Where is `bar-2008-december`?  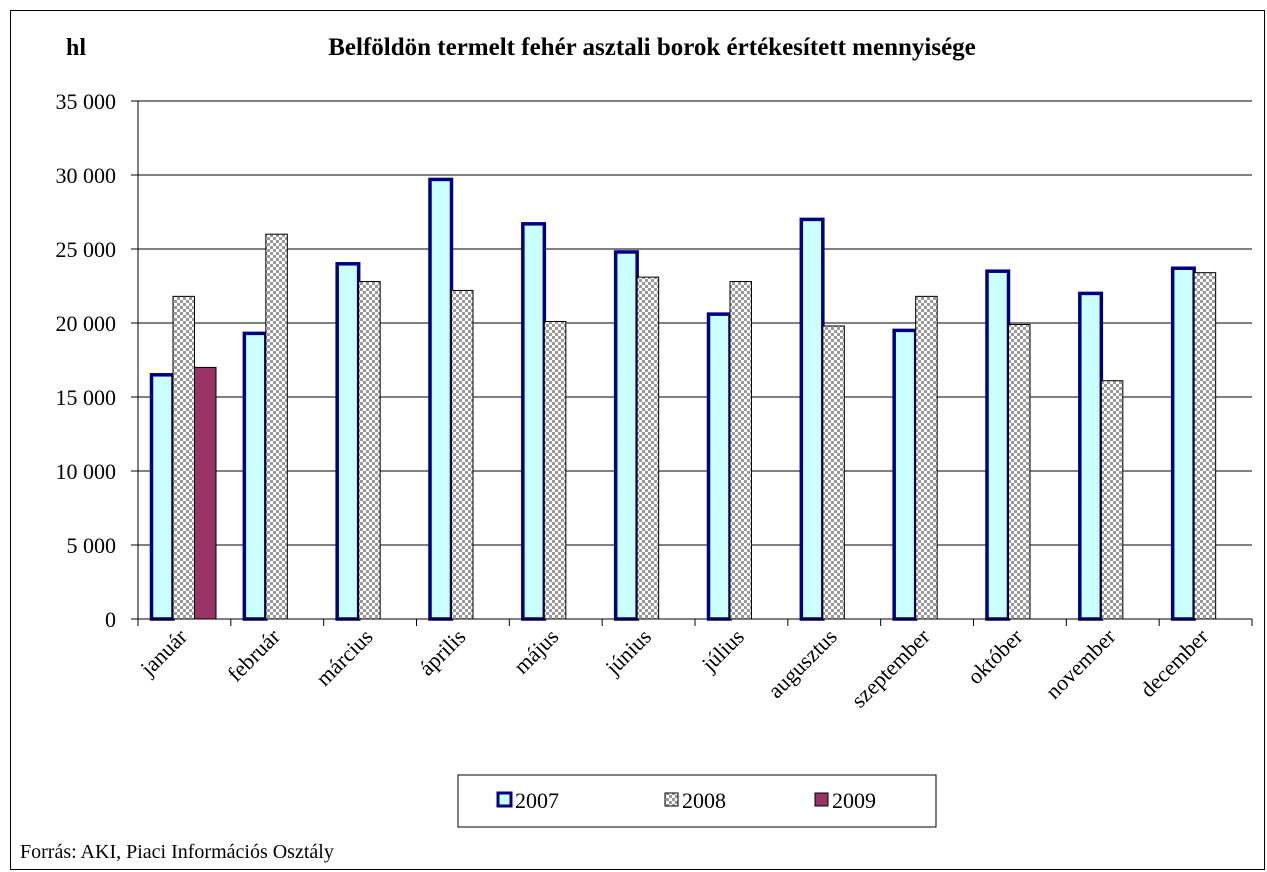
bar-2008-december is located at coordinates (1205, 446).